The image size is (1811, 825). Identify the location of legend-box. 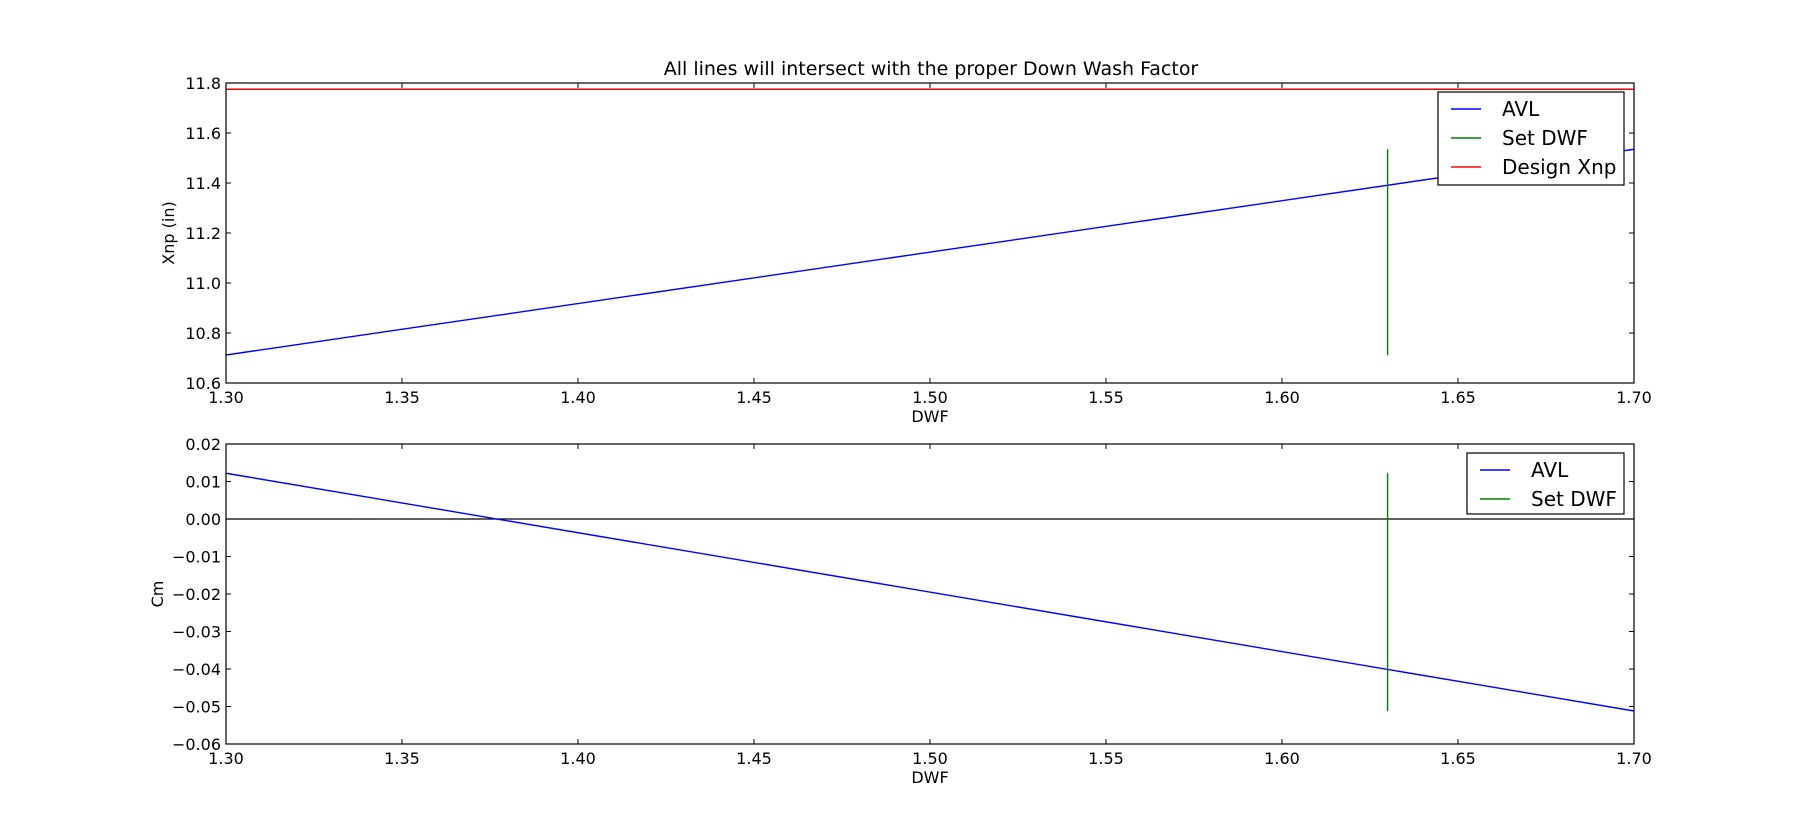
(1545, 483).